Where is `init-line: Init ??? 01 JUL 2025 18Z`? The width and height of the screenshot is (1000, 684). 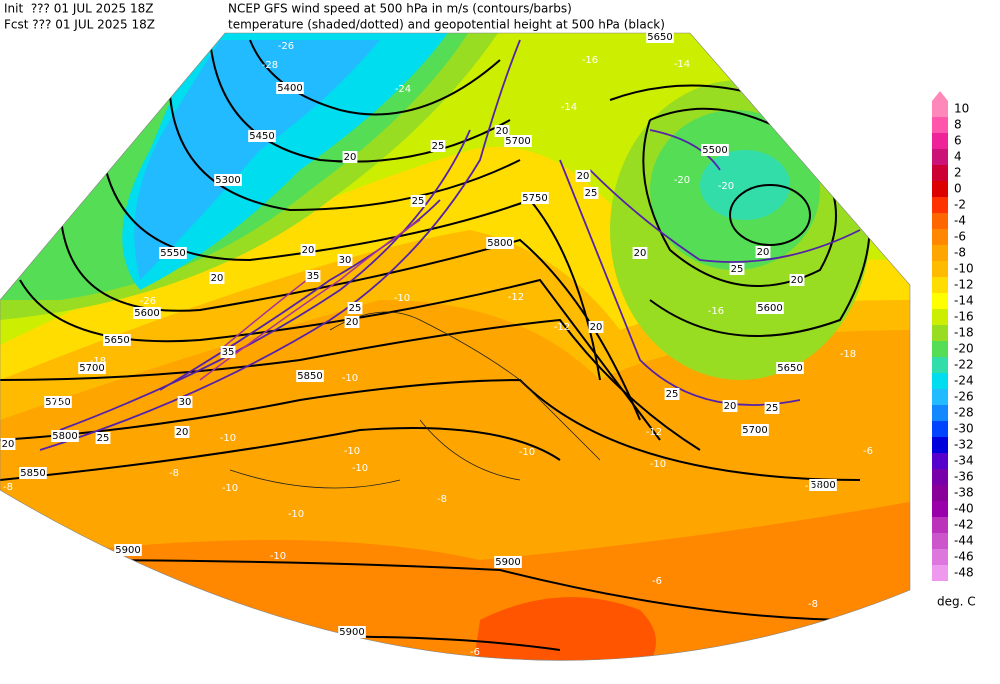 init-line: Init ??? 01 JUL 2025 18Z is located at coordinates (78, 9).